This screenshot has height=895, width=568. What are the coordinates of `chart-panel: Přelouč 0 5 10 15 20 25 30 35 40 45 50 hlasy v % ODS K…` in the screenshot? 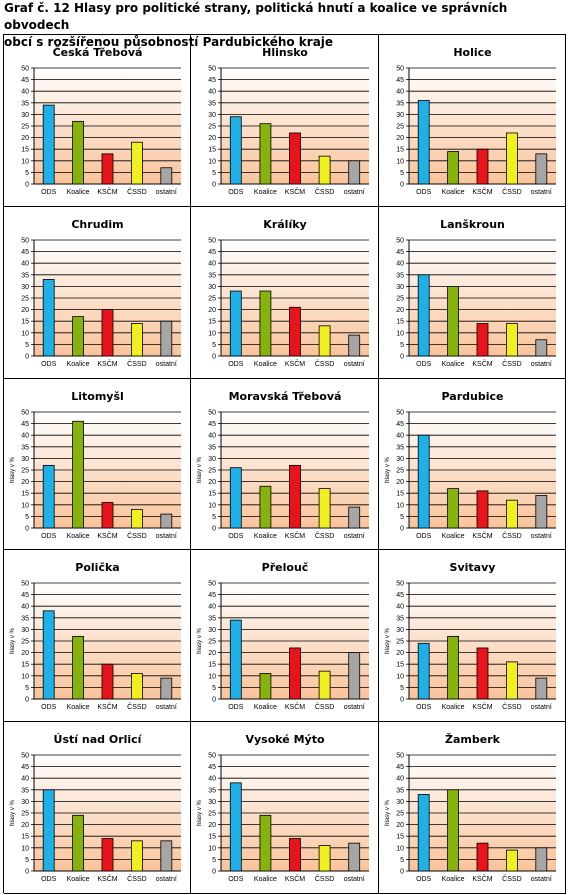 It's located at (285, 636).